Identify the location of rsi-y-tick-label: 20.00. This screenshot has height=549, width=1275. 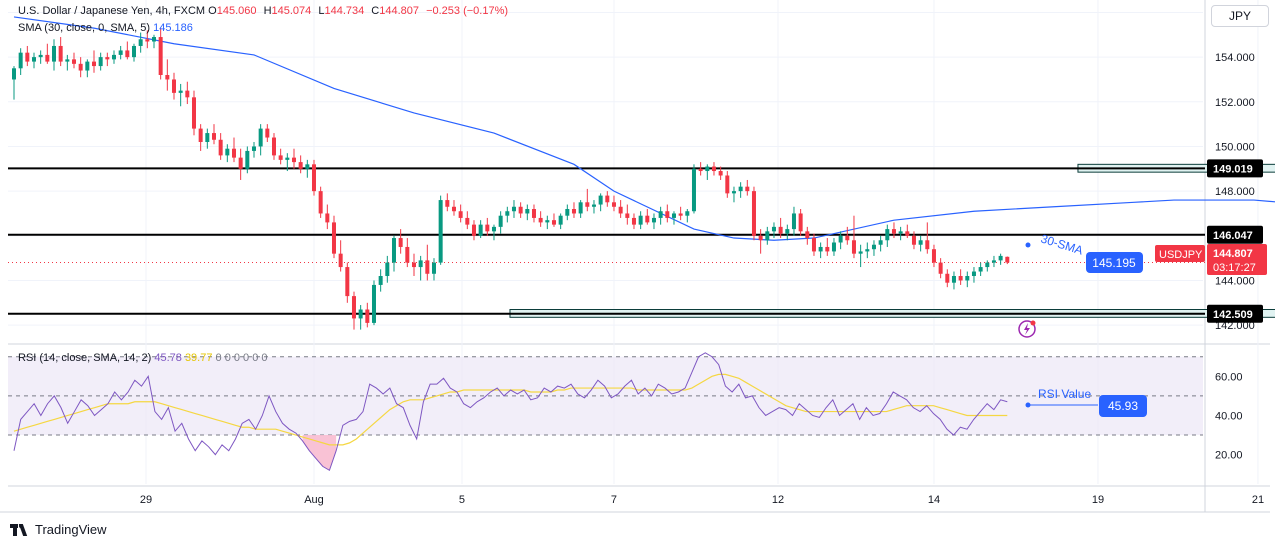
(1229, 456).